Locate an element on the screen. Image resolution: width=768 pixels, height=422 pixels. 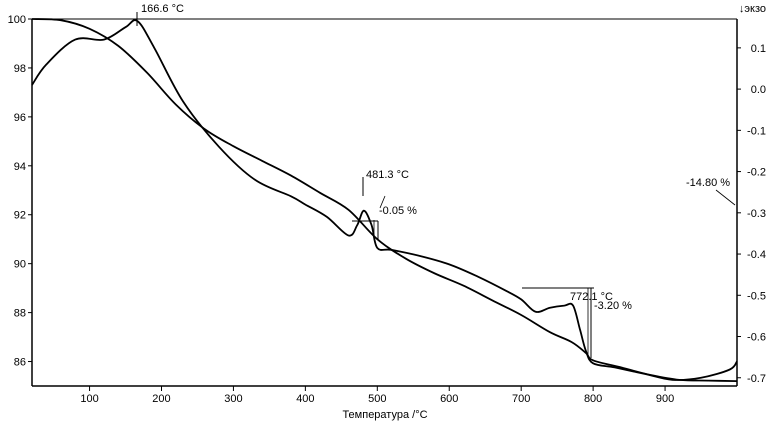
right-axis-ticks: 0.1 0.0 -0.1 -0.2 -0.3 -0.4 -0.5 -0.6 -0.7 is located at coordinates (751, 214).